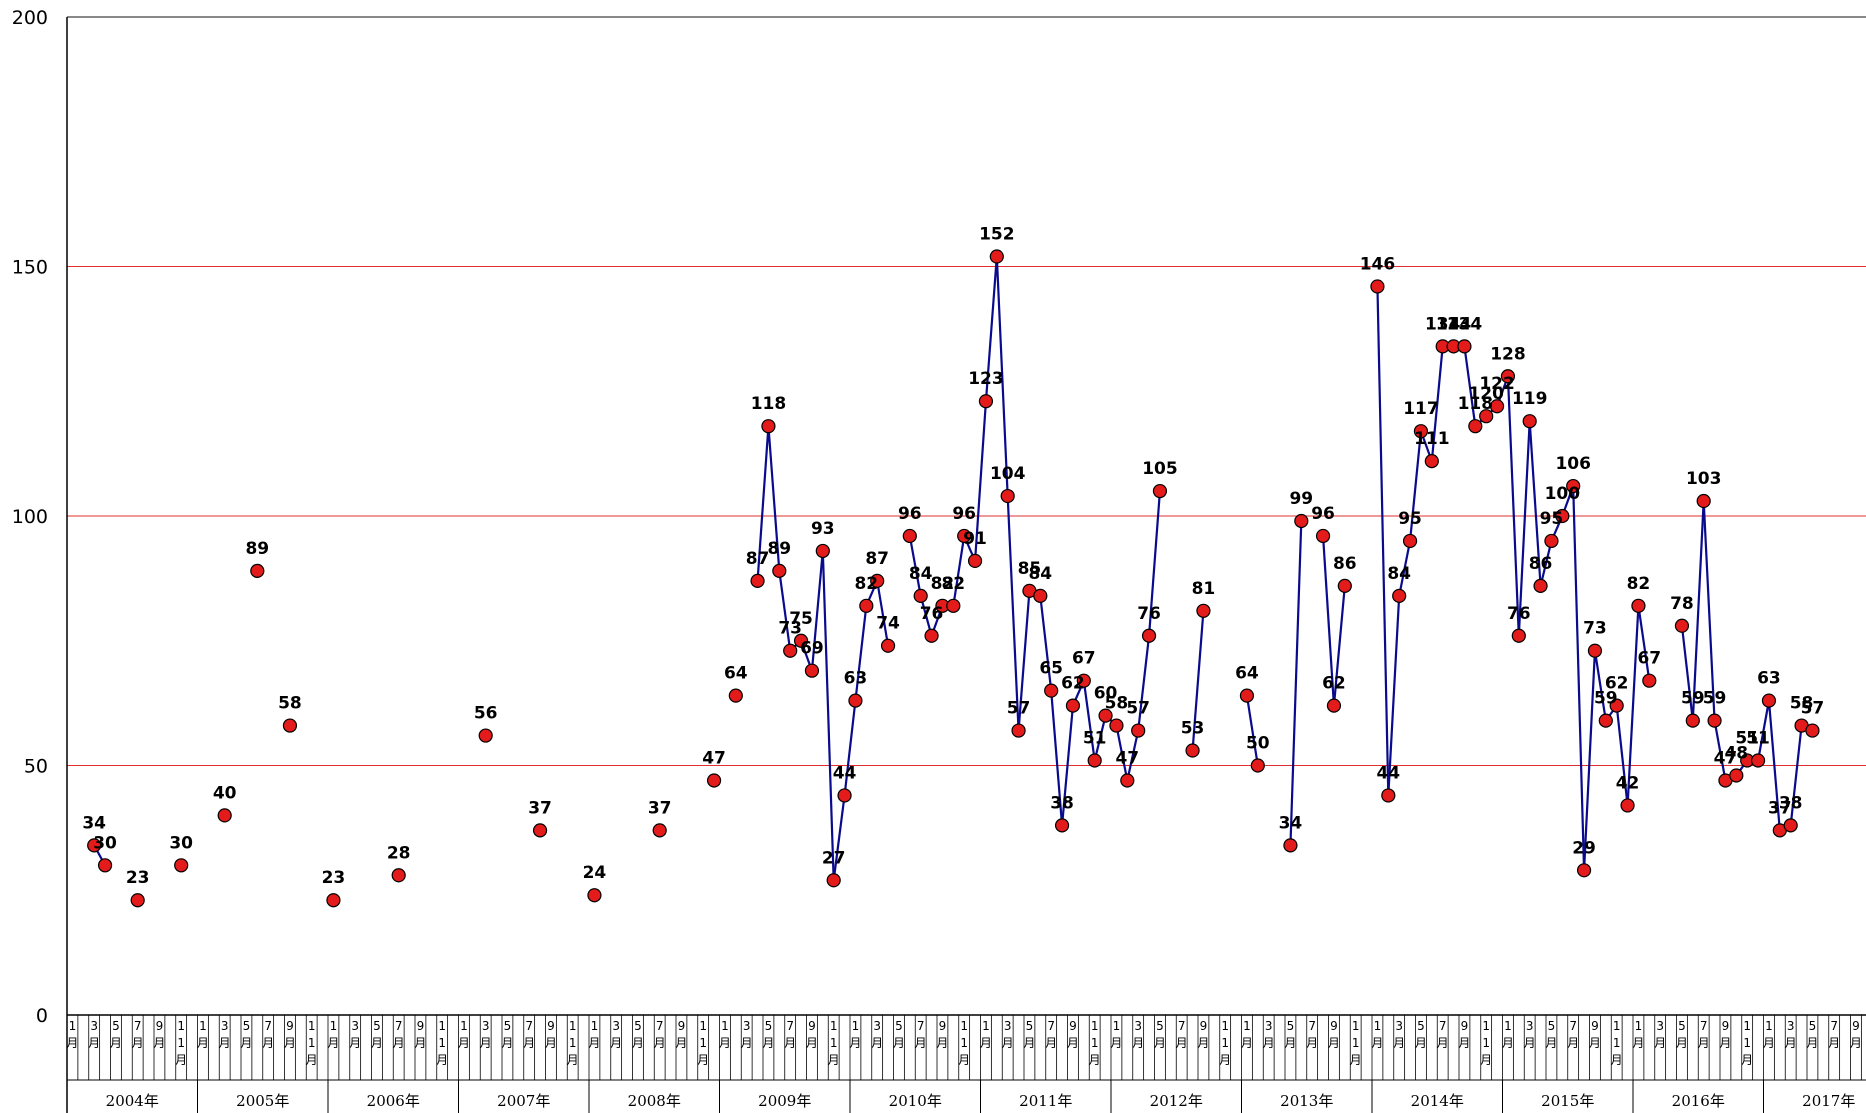 This screenshot has height=1113, width=1866. I want to click on data-label: 42, so click(1628, 783).